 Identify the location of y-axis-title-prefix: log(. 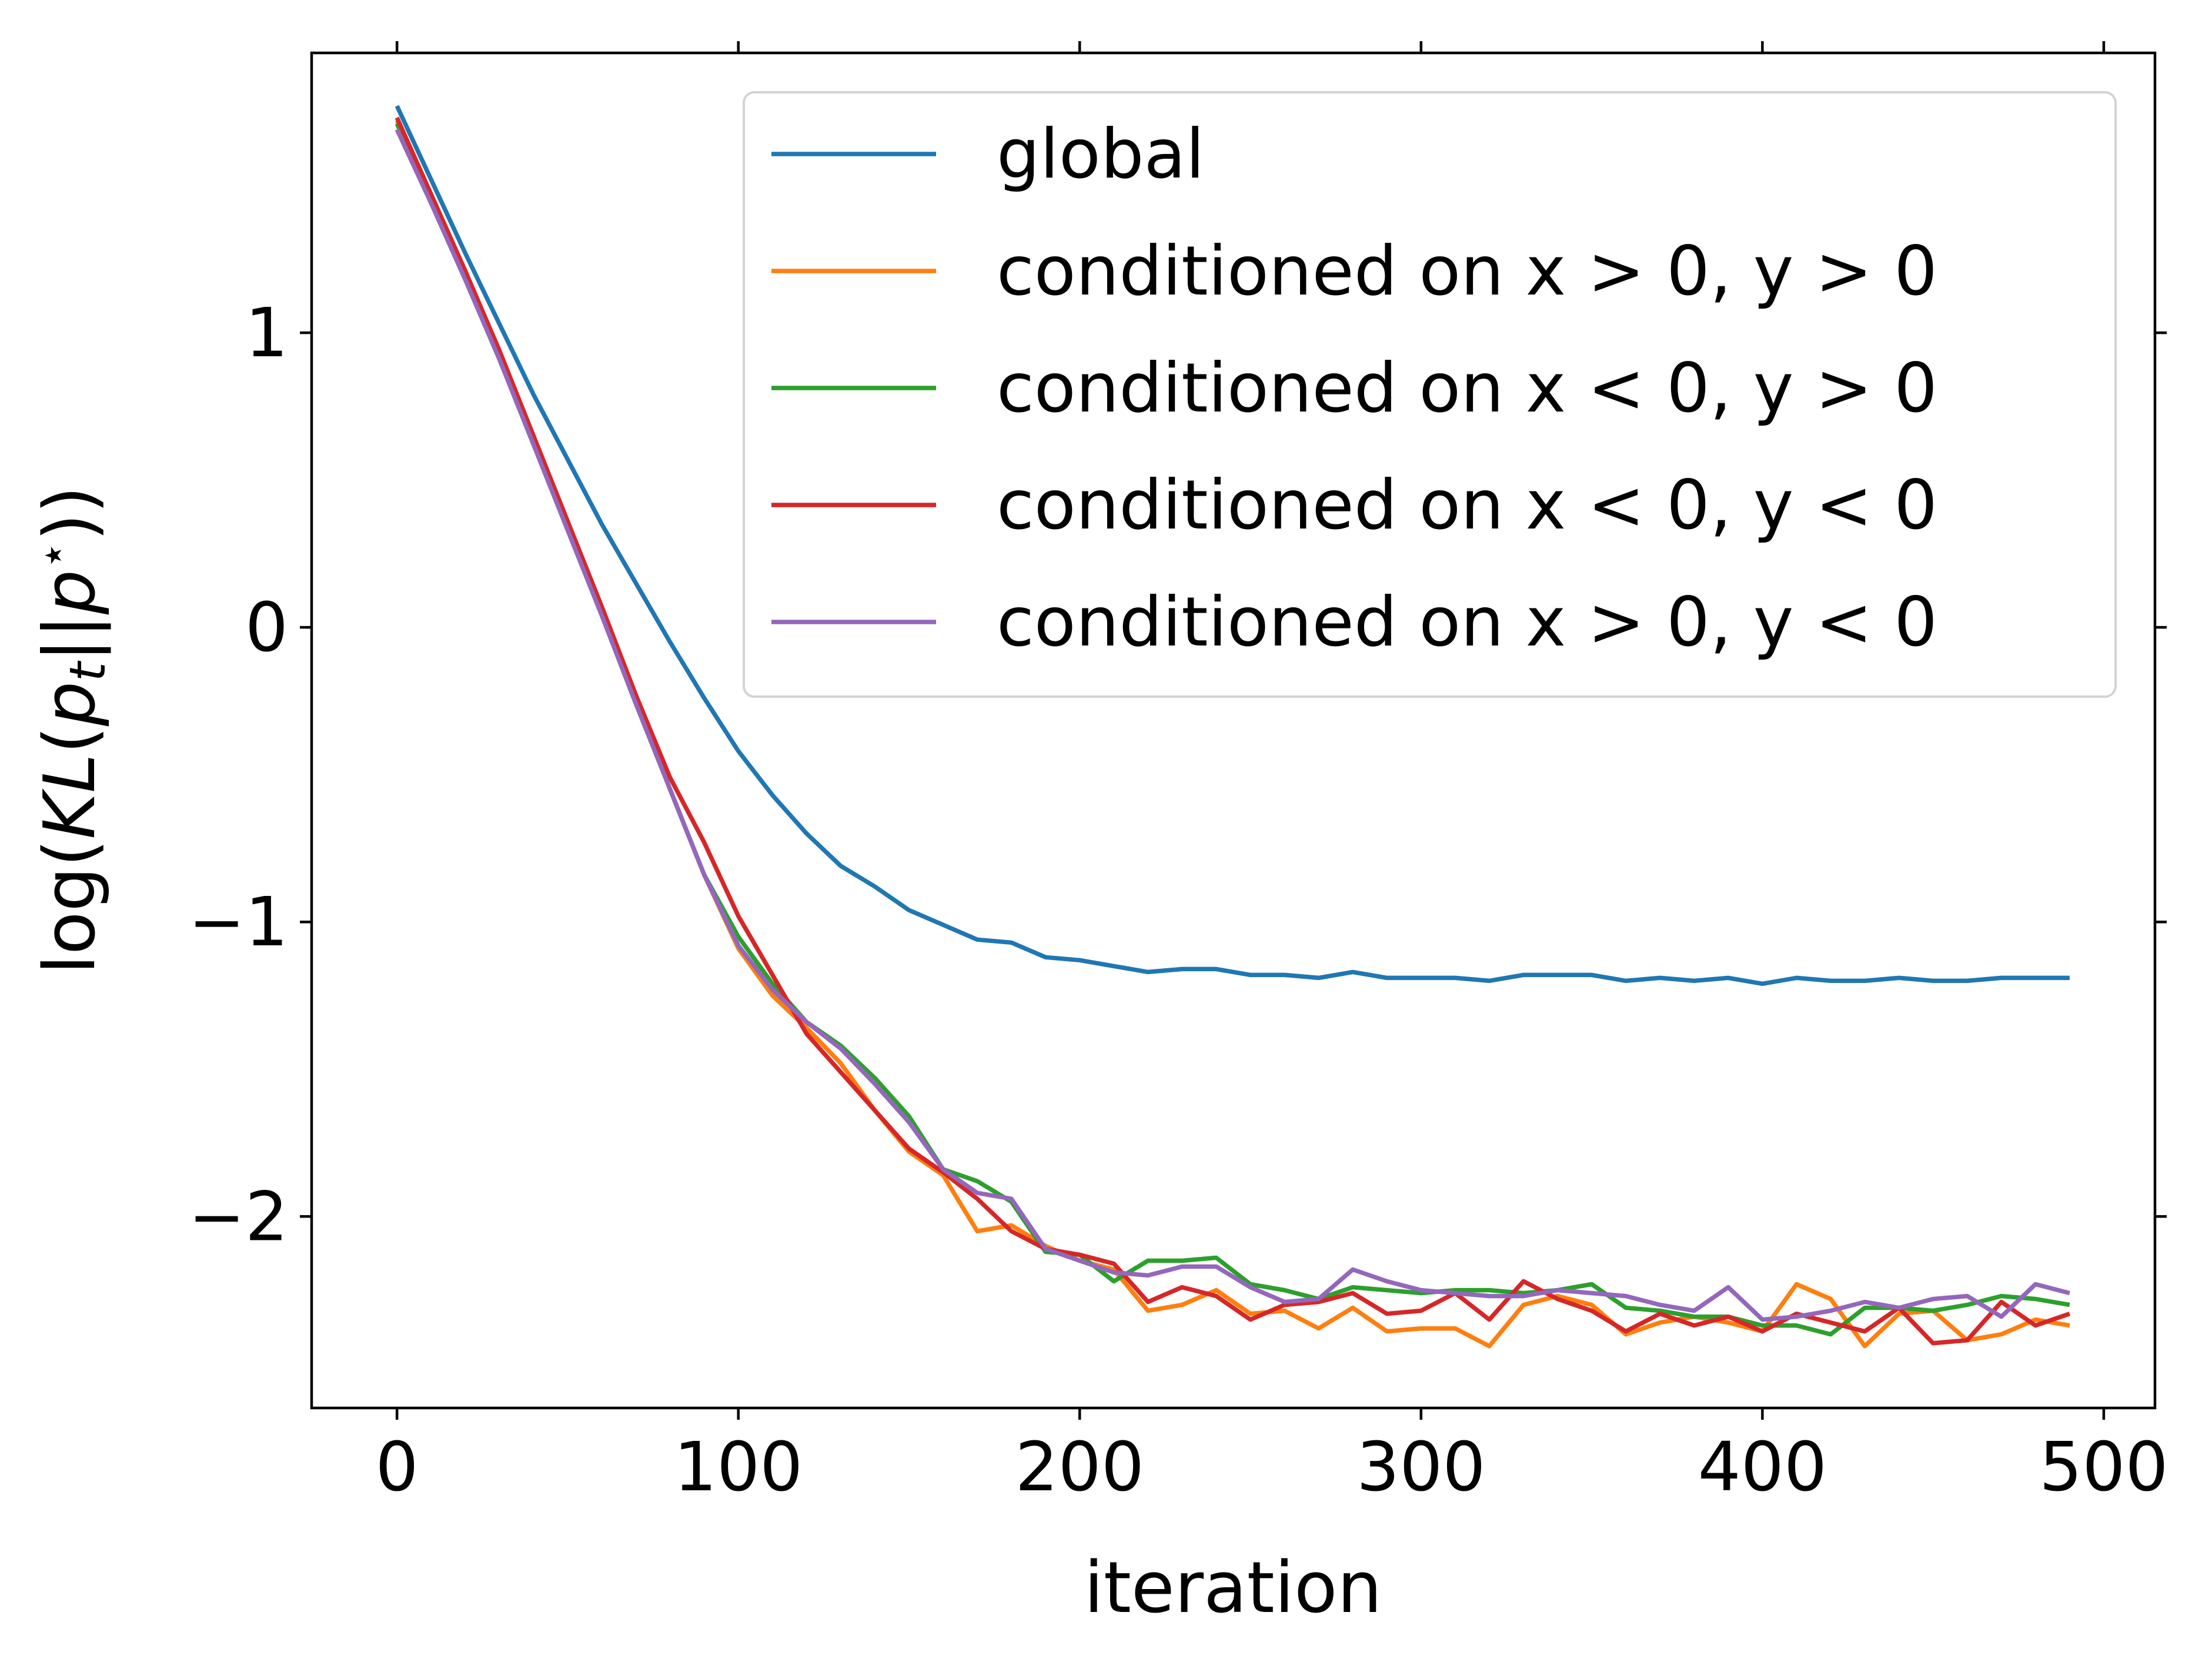
(70, 907).